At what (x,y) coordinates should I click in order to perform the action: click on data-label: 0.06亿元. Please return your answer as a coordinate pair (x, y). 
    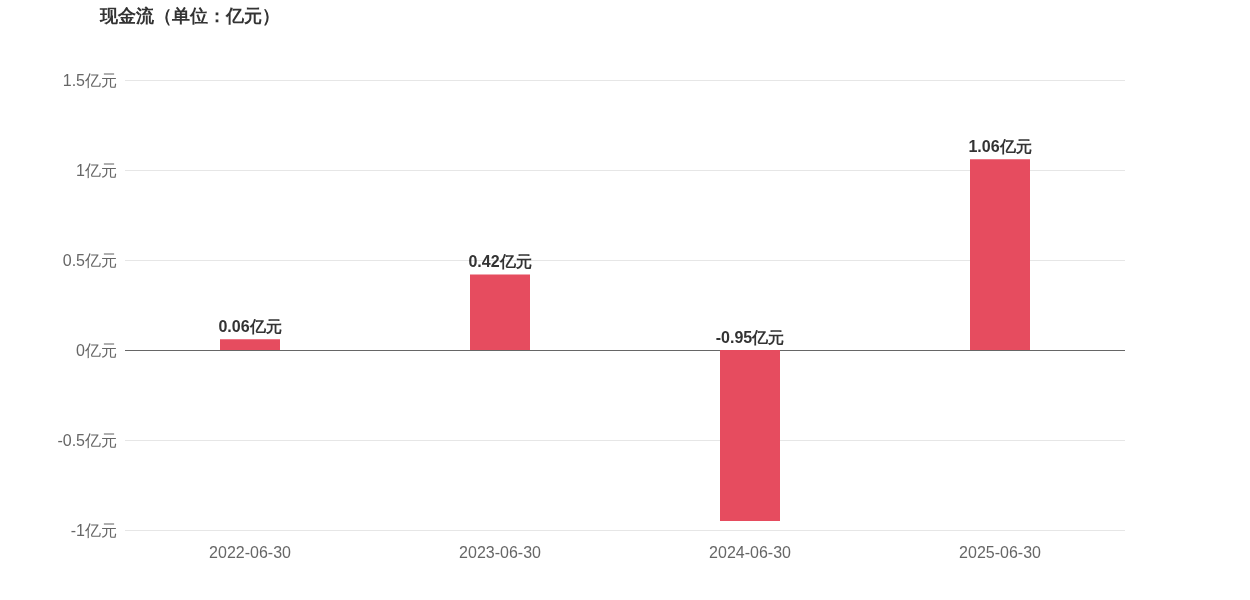
    Looking at the image, I should click on (250, 326).